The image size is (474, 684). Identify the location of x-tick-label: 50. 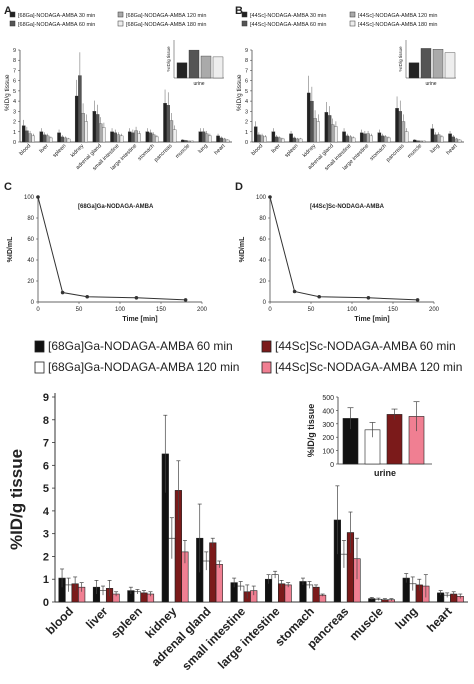
(79, 310).